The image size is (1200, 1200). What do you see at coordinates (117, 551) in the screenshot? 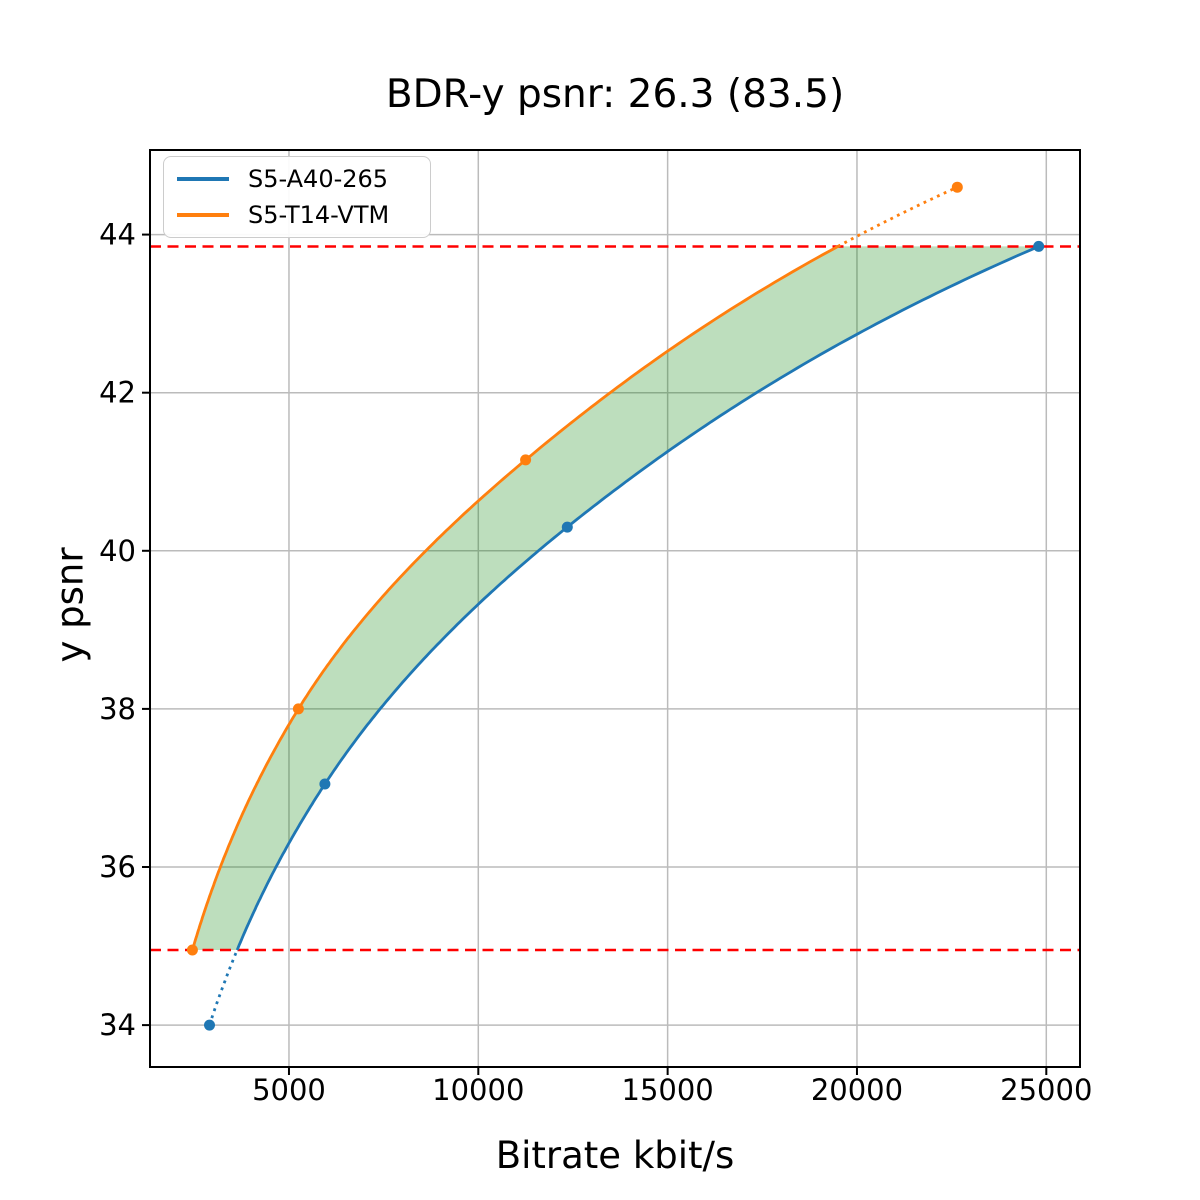
I see `y-tick-label: 40` at bounding box center [117, 551].